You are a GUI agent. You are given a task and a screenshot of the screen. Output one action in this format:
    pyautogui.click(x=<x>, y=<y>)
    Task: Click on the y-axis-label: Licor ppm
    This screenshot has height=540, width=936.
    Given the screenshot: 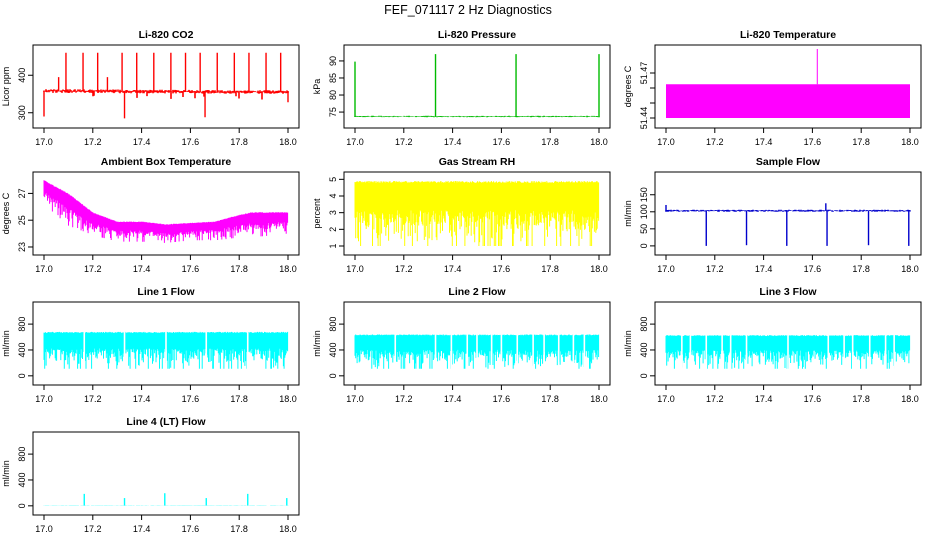 What is the action you would take?
    pyautogui.click(x=6, y=87)
    